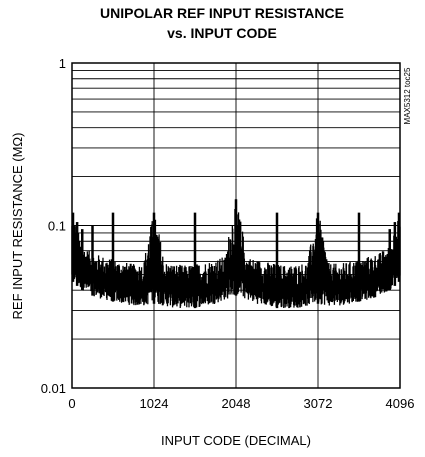  Describe the element at coordinates (62, 63) in the screenshot. I see `y-tick-label: 1` at that location.